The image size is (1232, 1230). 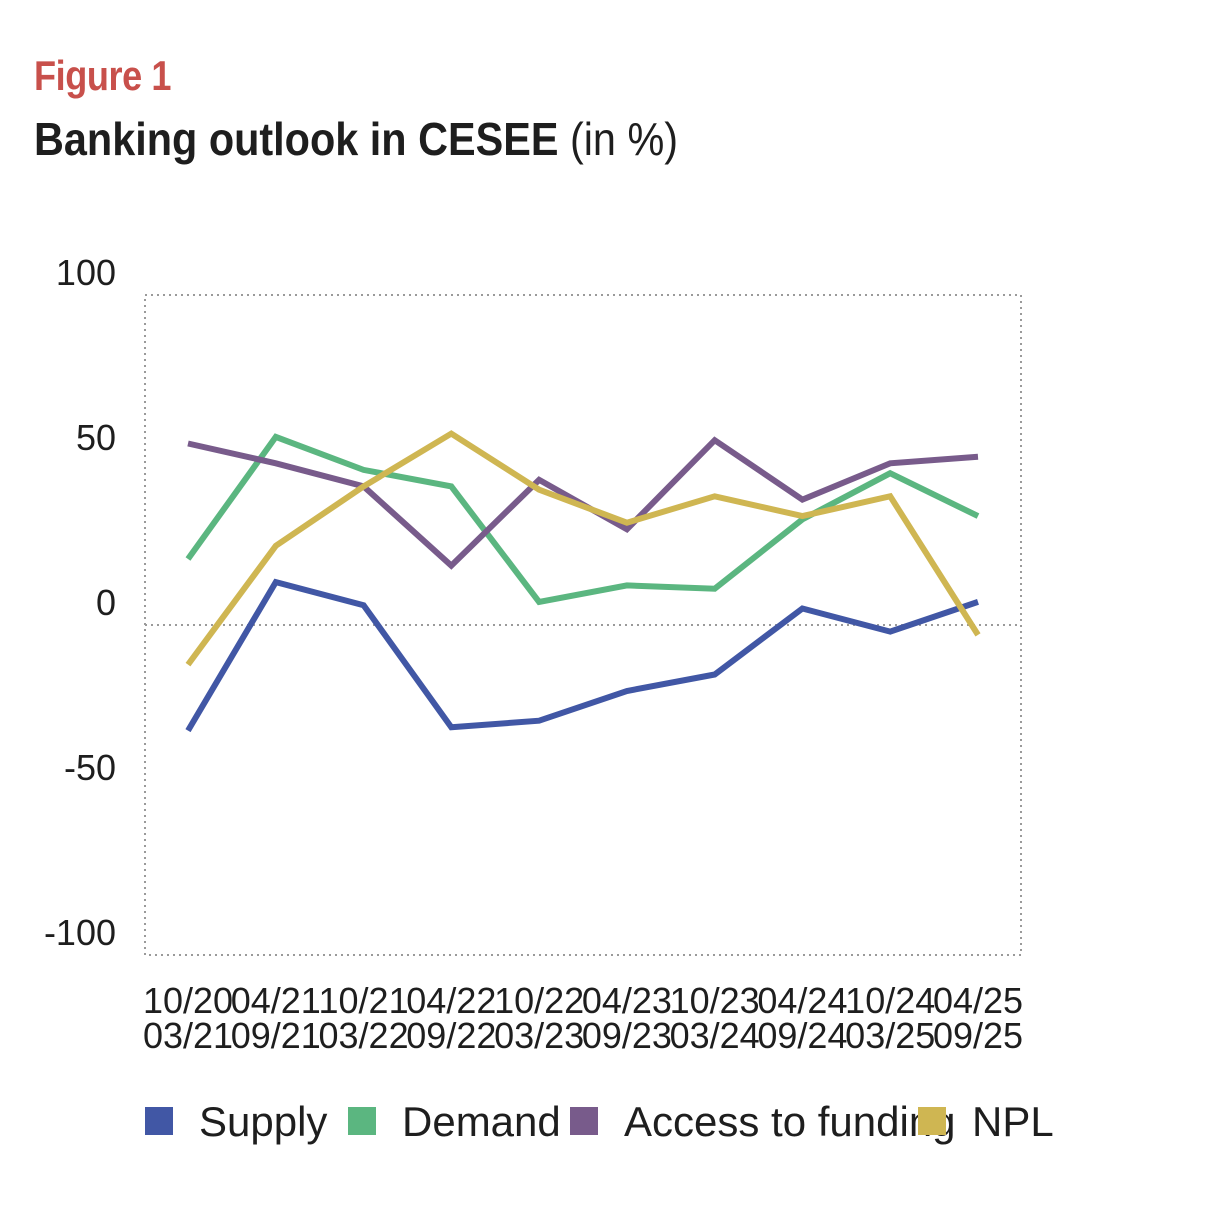 What do you see at coordinates (451, 1035) in the screenshot?
I see `x-tick-label: 09/22` at bounding box center [451, 1035].